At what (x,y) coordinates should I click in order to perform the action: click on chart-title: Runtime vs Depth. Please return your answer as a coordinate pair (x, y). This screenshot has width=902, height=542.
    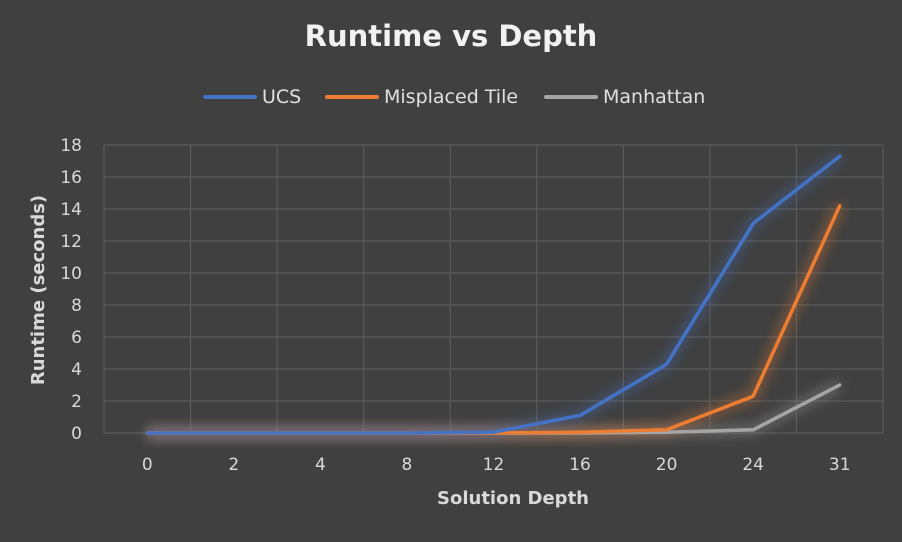
    Looking at the image, I should click on (451, 36).